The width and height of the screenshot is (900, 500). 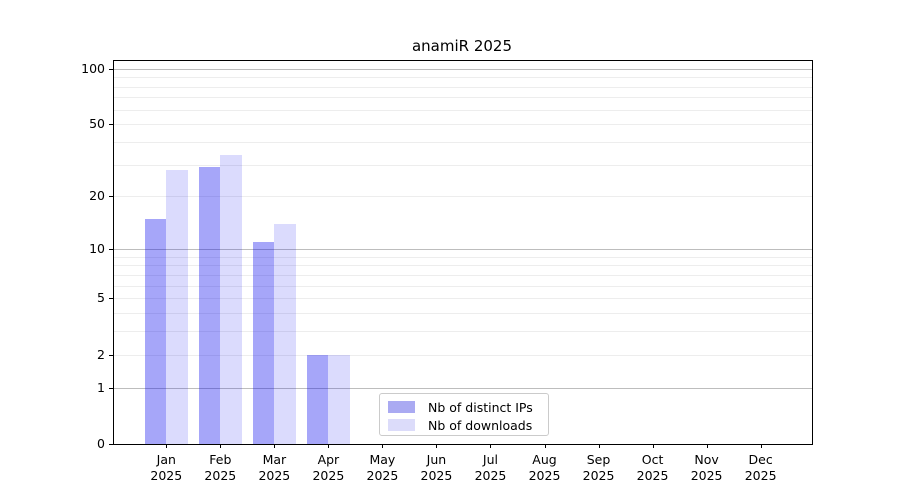 What do you see at coordinates (401, 407) in the screenshot?
I see `legend-swatch-distinct-ips` at bounding box center [401, 407].